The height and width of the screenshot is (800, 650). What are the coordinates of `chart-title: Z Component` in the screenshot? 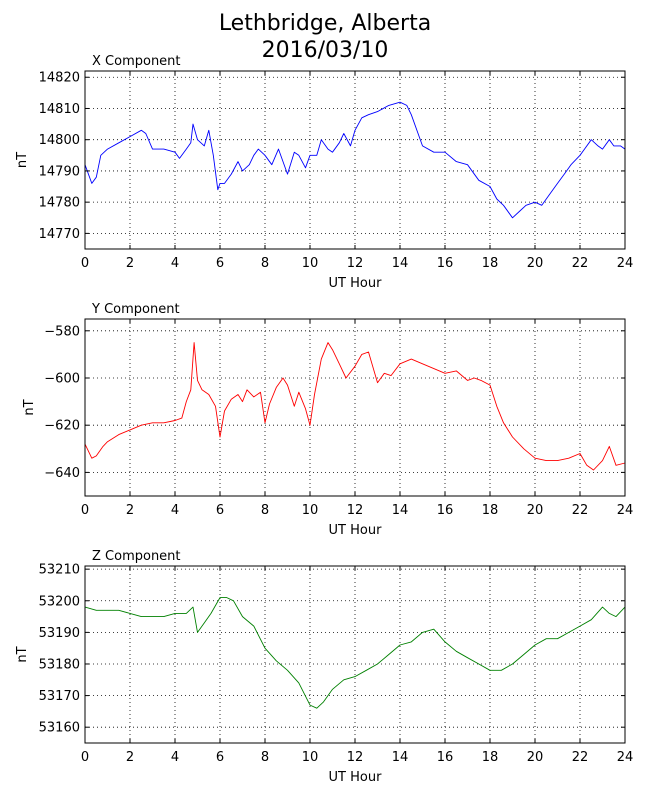 It's located at (136, 556).